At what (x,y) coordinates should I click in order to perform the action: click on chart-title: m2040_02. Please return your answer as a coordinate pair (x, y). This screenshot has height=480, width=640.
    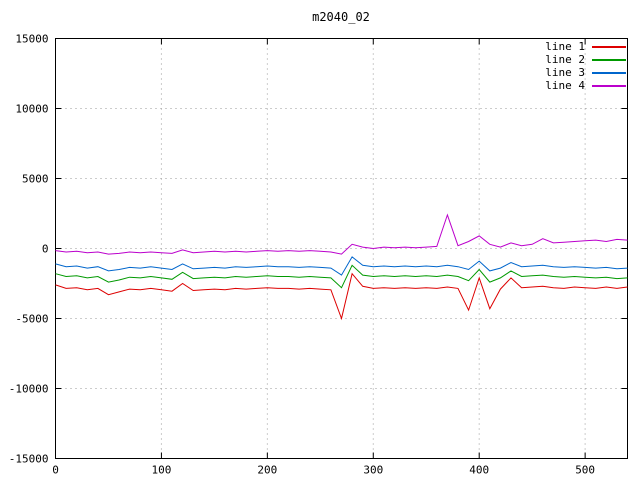
    Looking at the image, I should click on (341, 17).